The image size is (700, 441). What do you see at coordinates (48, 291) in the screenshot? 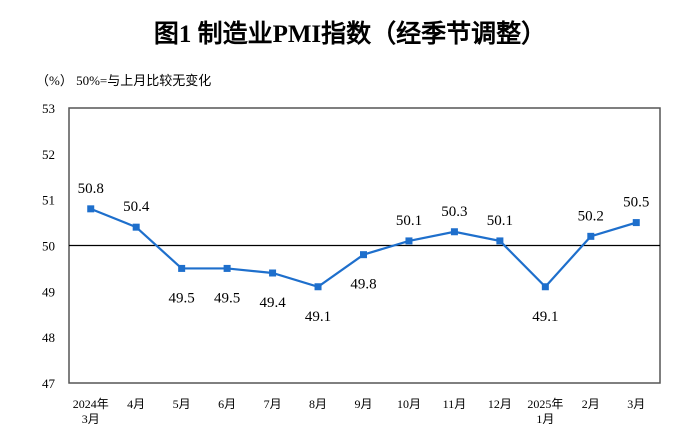
I see `y-tick-label: 49` at bounding box center [48, 291].